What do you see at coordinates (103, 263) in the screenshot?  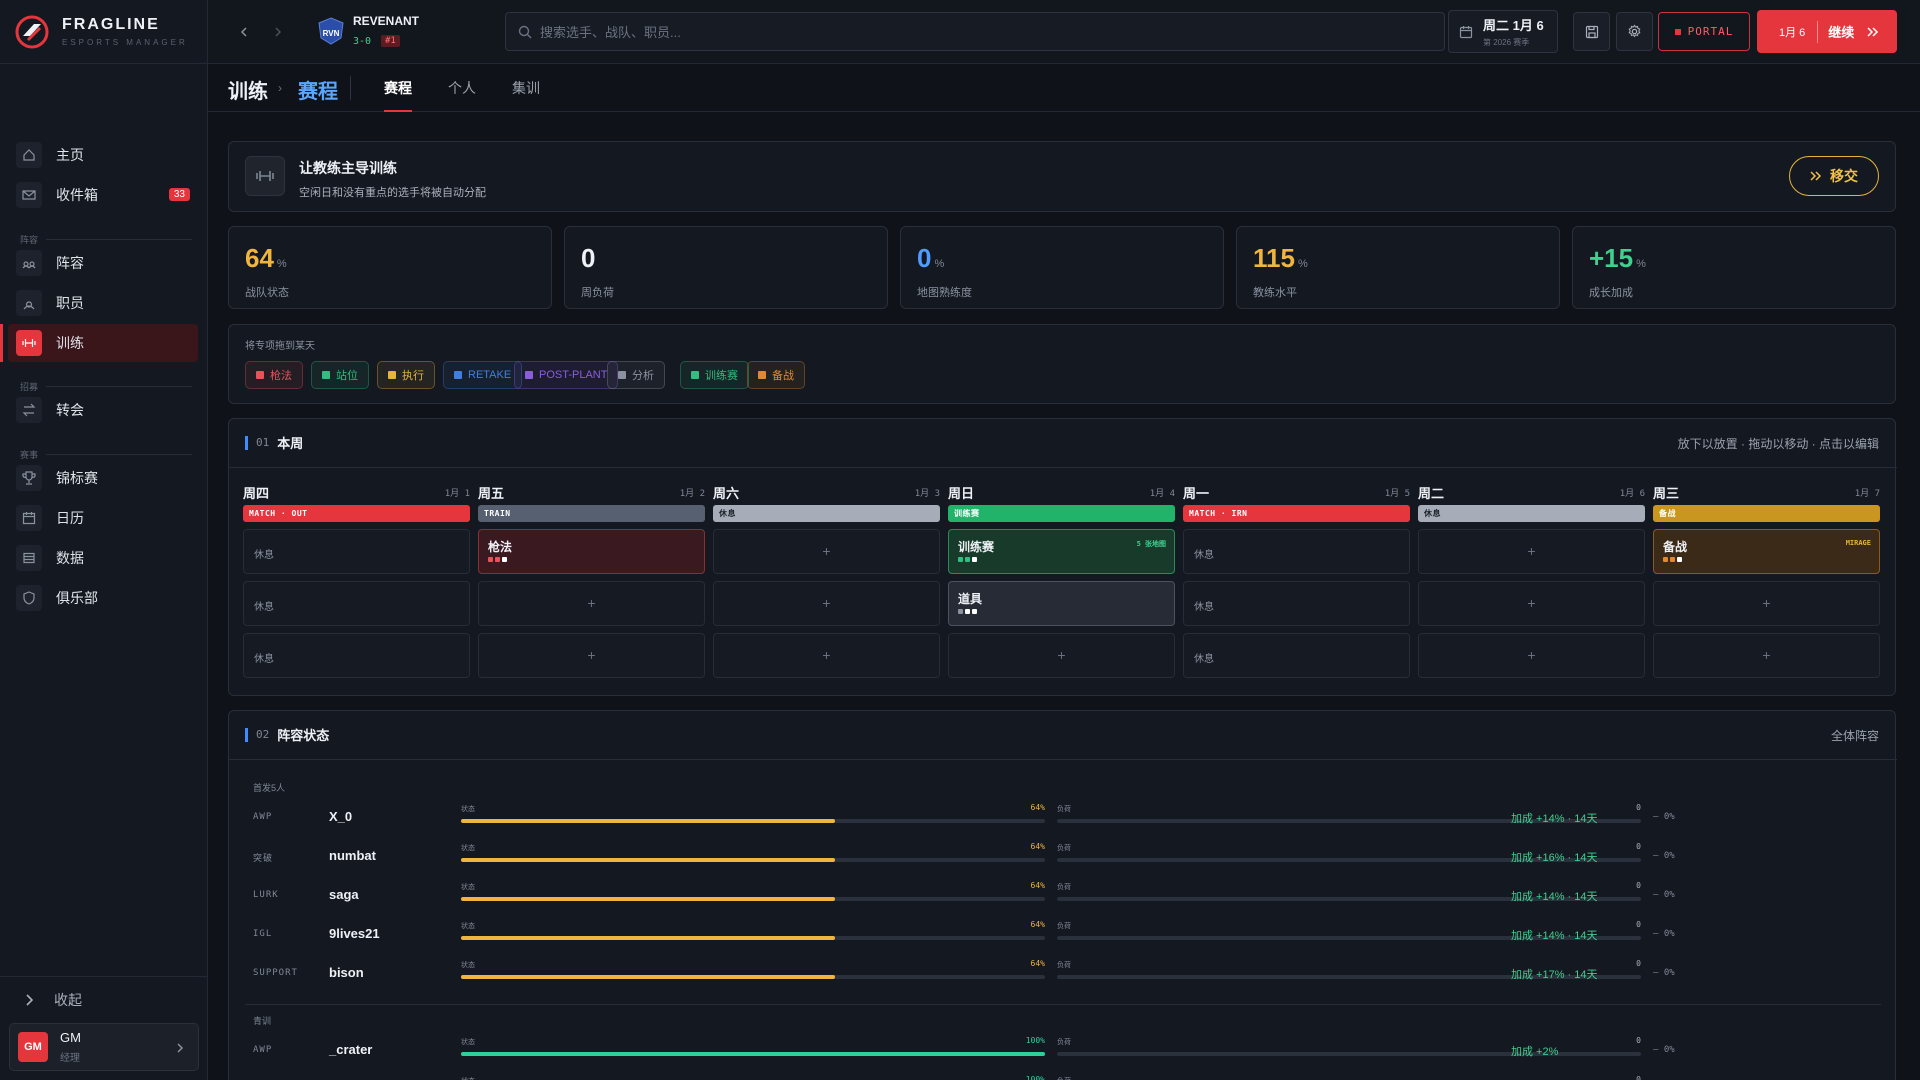 I see `sidebar-item-2: 阵容` at bounding box center [103, 263].